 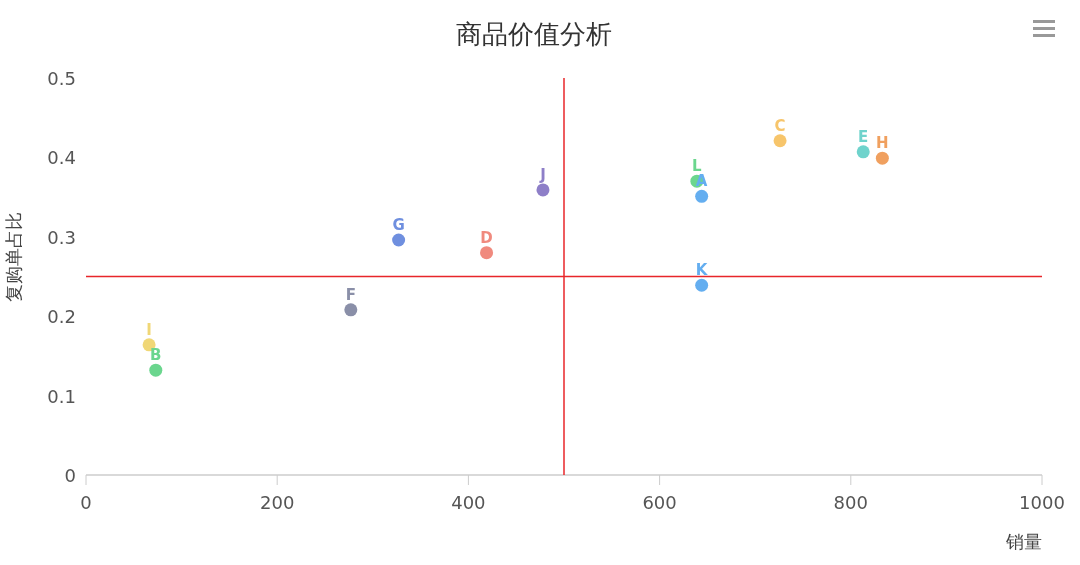 What do you see at coordinates (850, 502) in the screenshot?
I see `x-tick-label: 800` at bounding box center [850, 502].